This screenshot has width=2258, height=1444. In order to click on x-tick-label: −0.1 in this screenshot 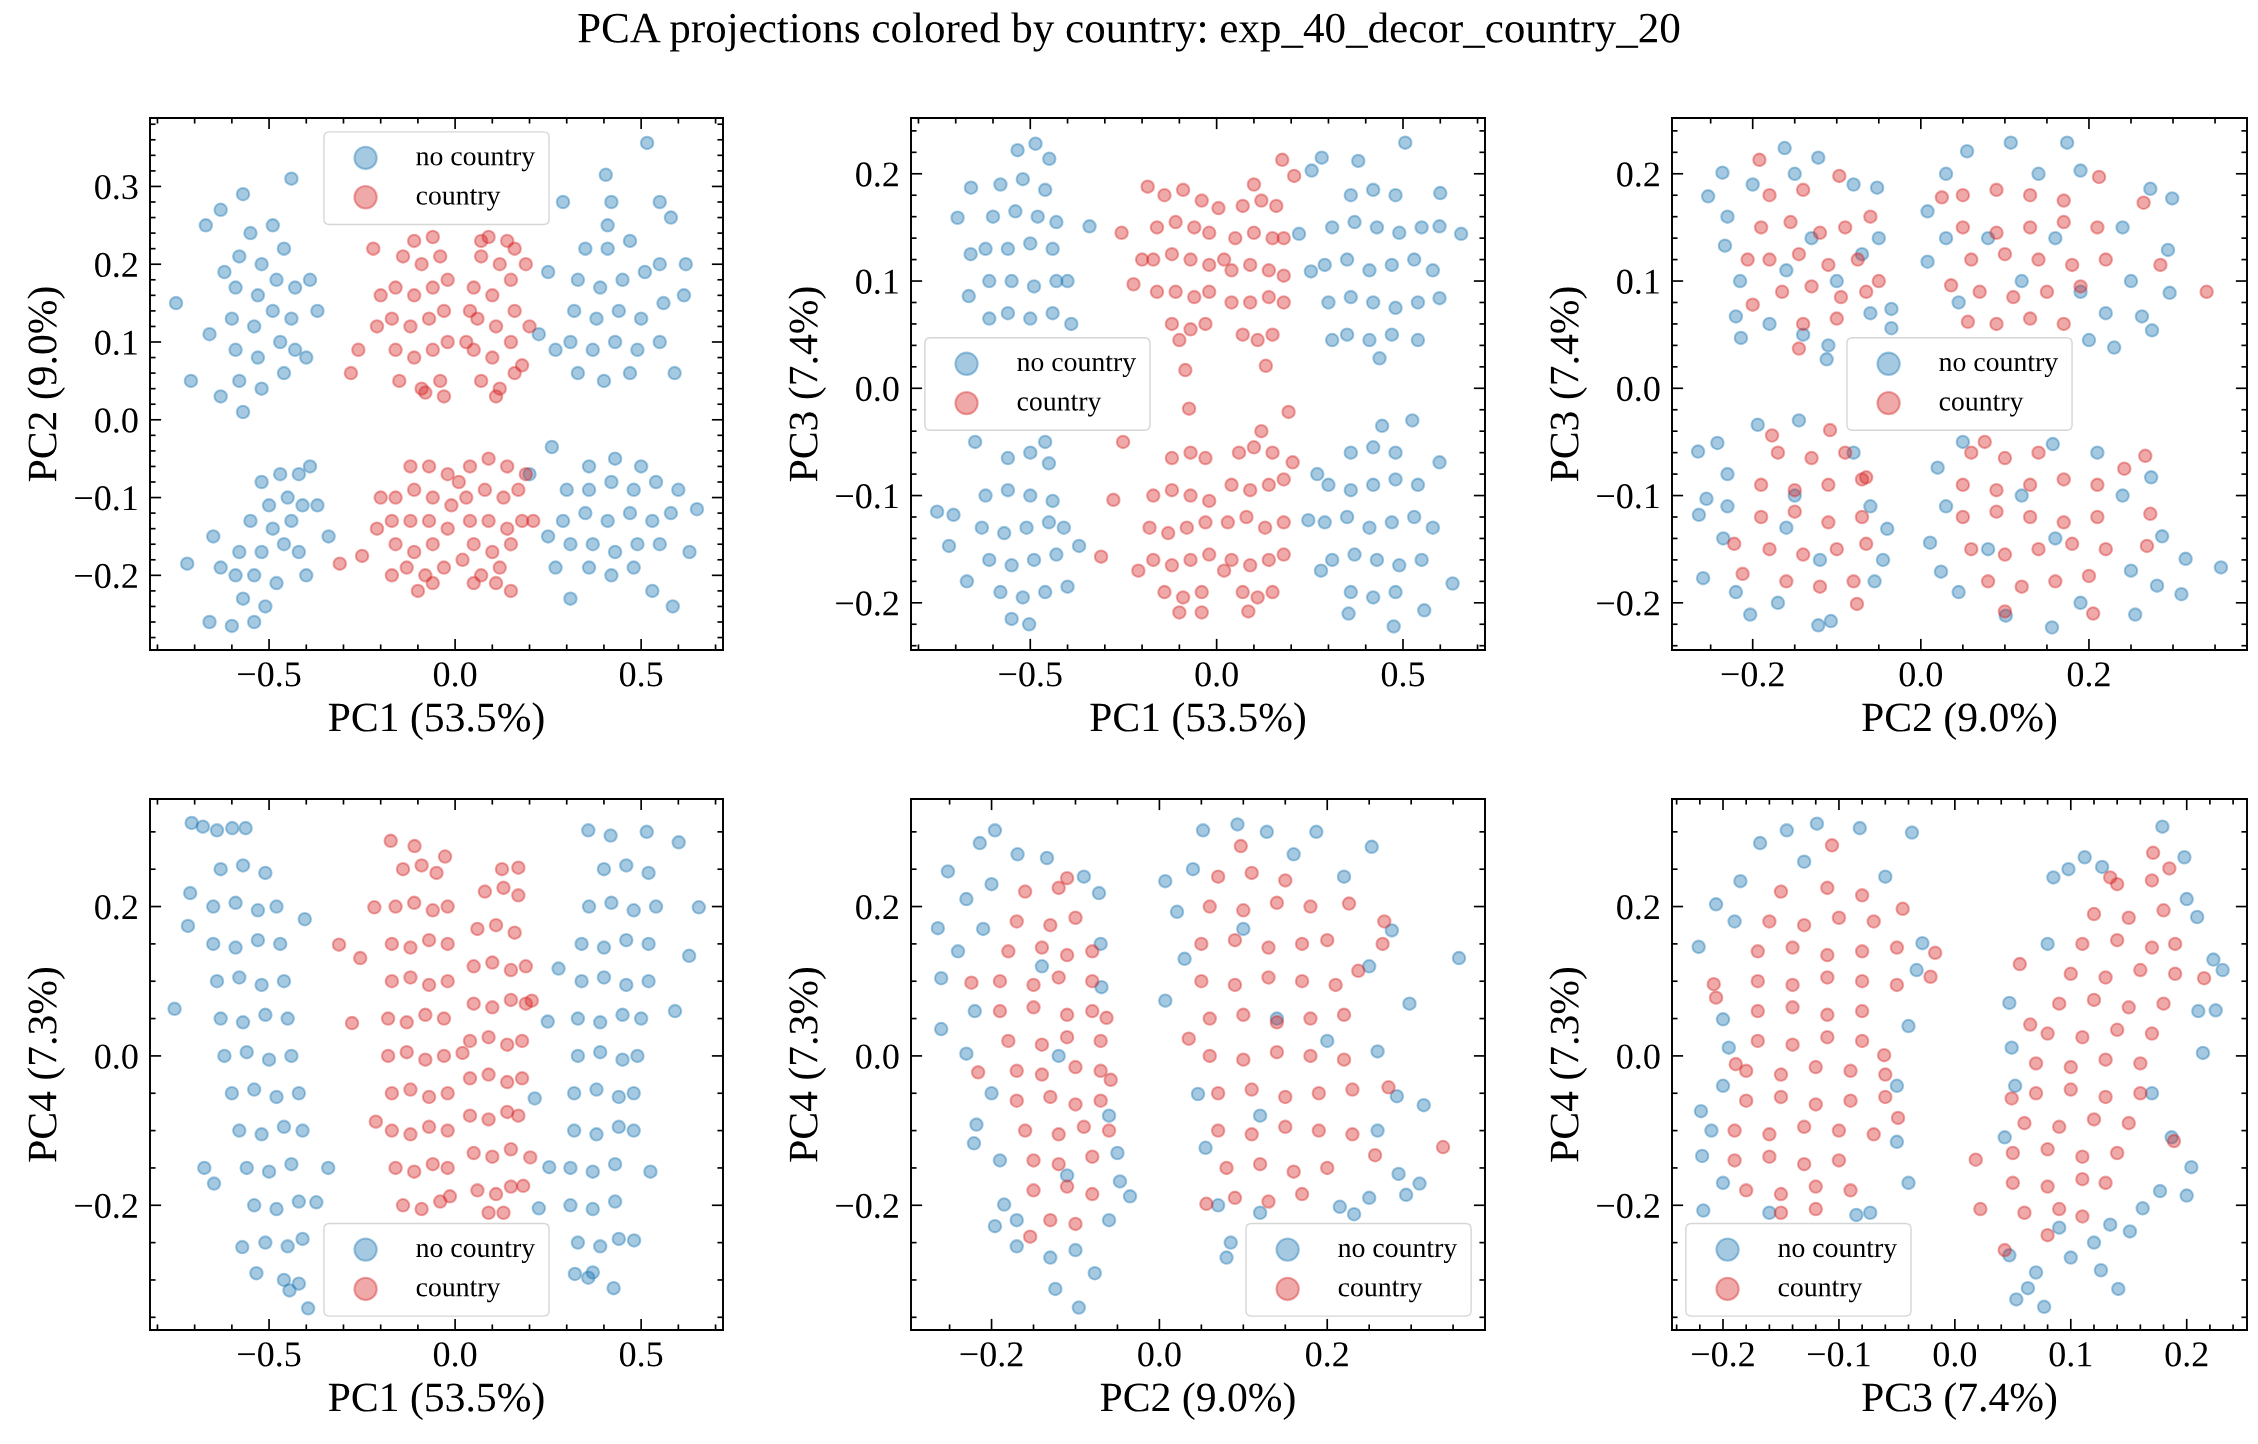, I will do `click(1838, 1354)`.